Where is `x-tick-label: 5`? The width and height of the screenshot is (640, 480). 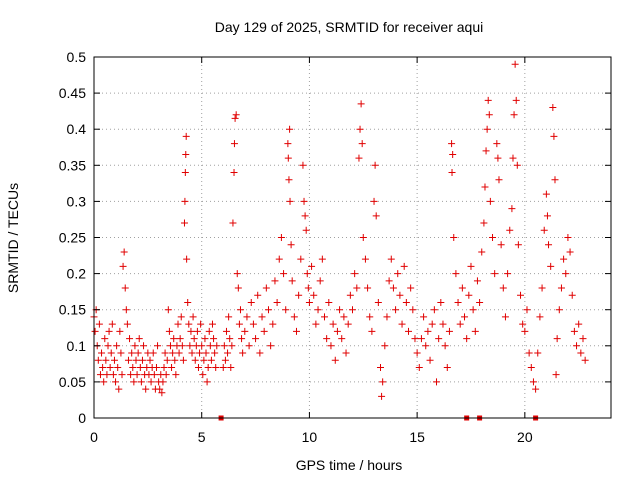 x-tick-label: 5 is located at coordinates (202, 437).